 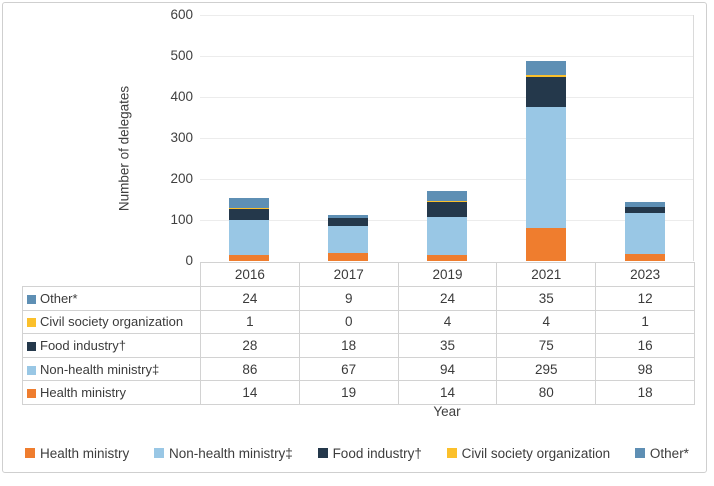 I want to click on legend-item: Non-health ministry‡, so click(x=223, y=453).